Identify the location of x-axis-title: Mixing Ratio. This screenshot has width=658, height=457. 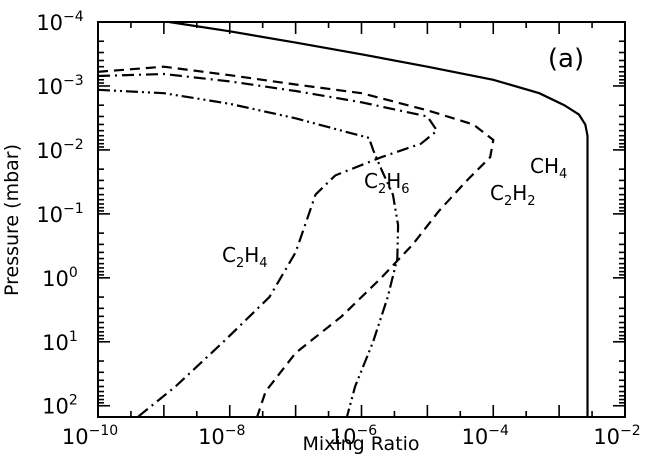
(360, 444).